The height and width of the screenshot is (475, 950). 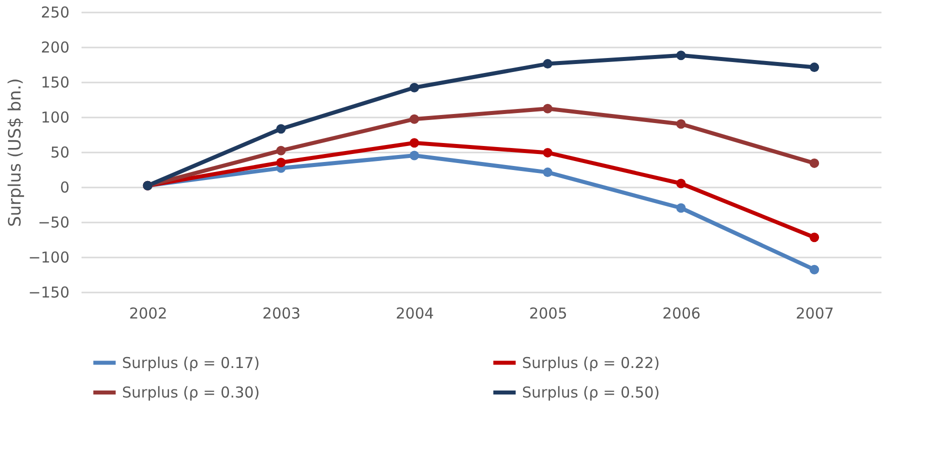 What do you see at coordinates (191, 363) in the screenshot?
I see `legend-label: Surplus (ρ = 0.17)` at bounding box center [191, 363].